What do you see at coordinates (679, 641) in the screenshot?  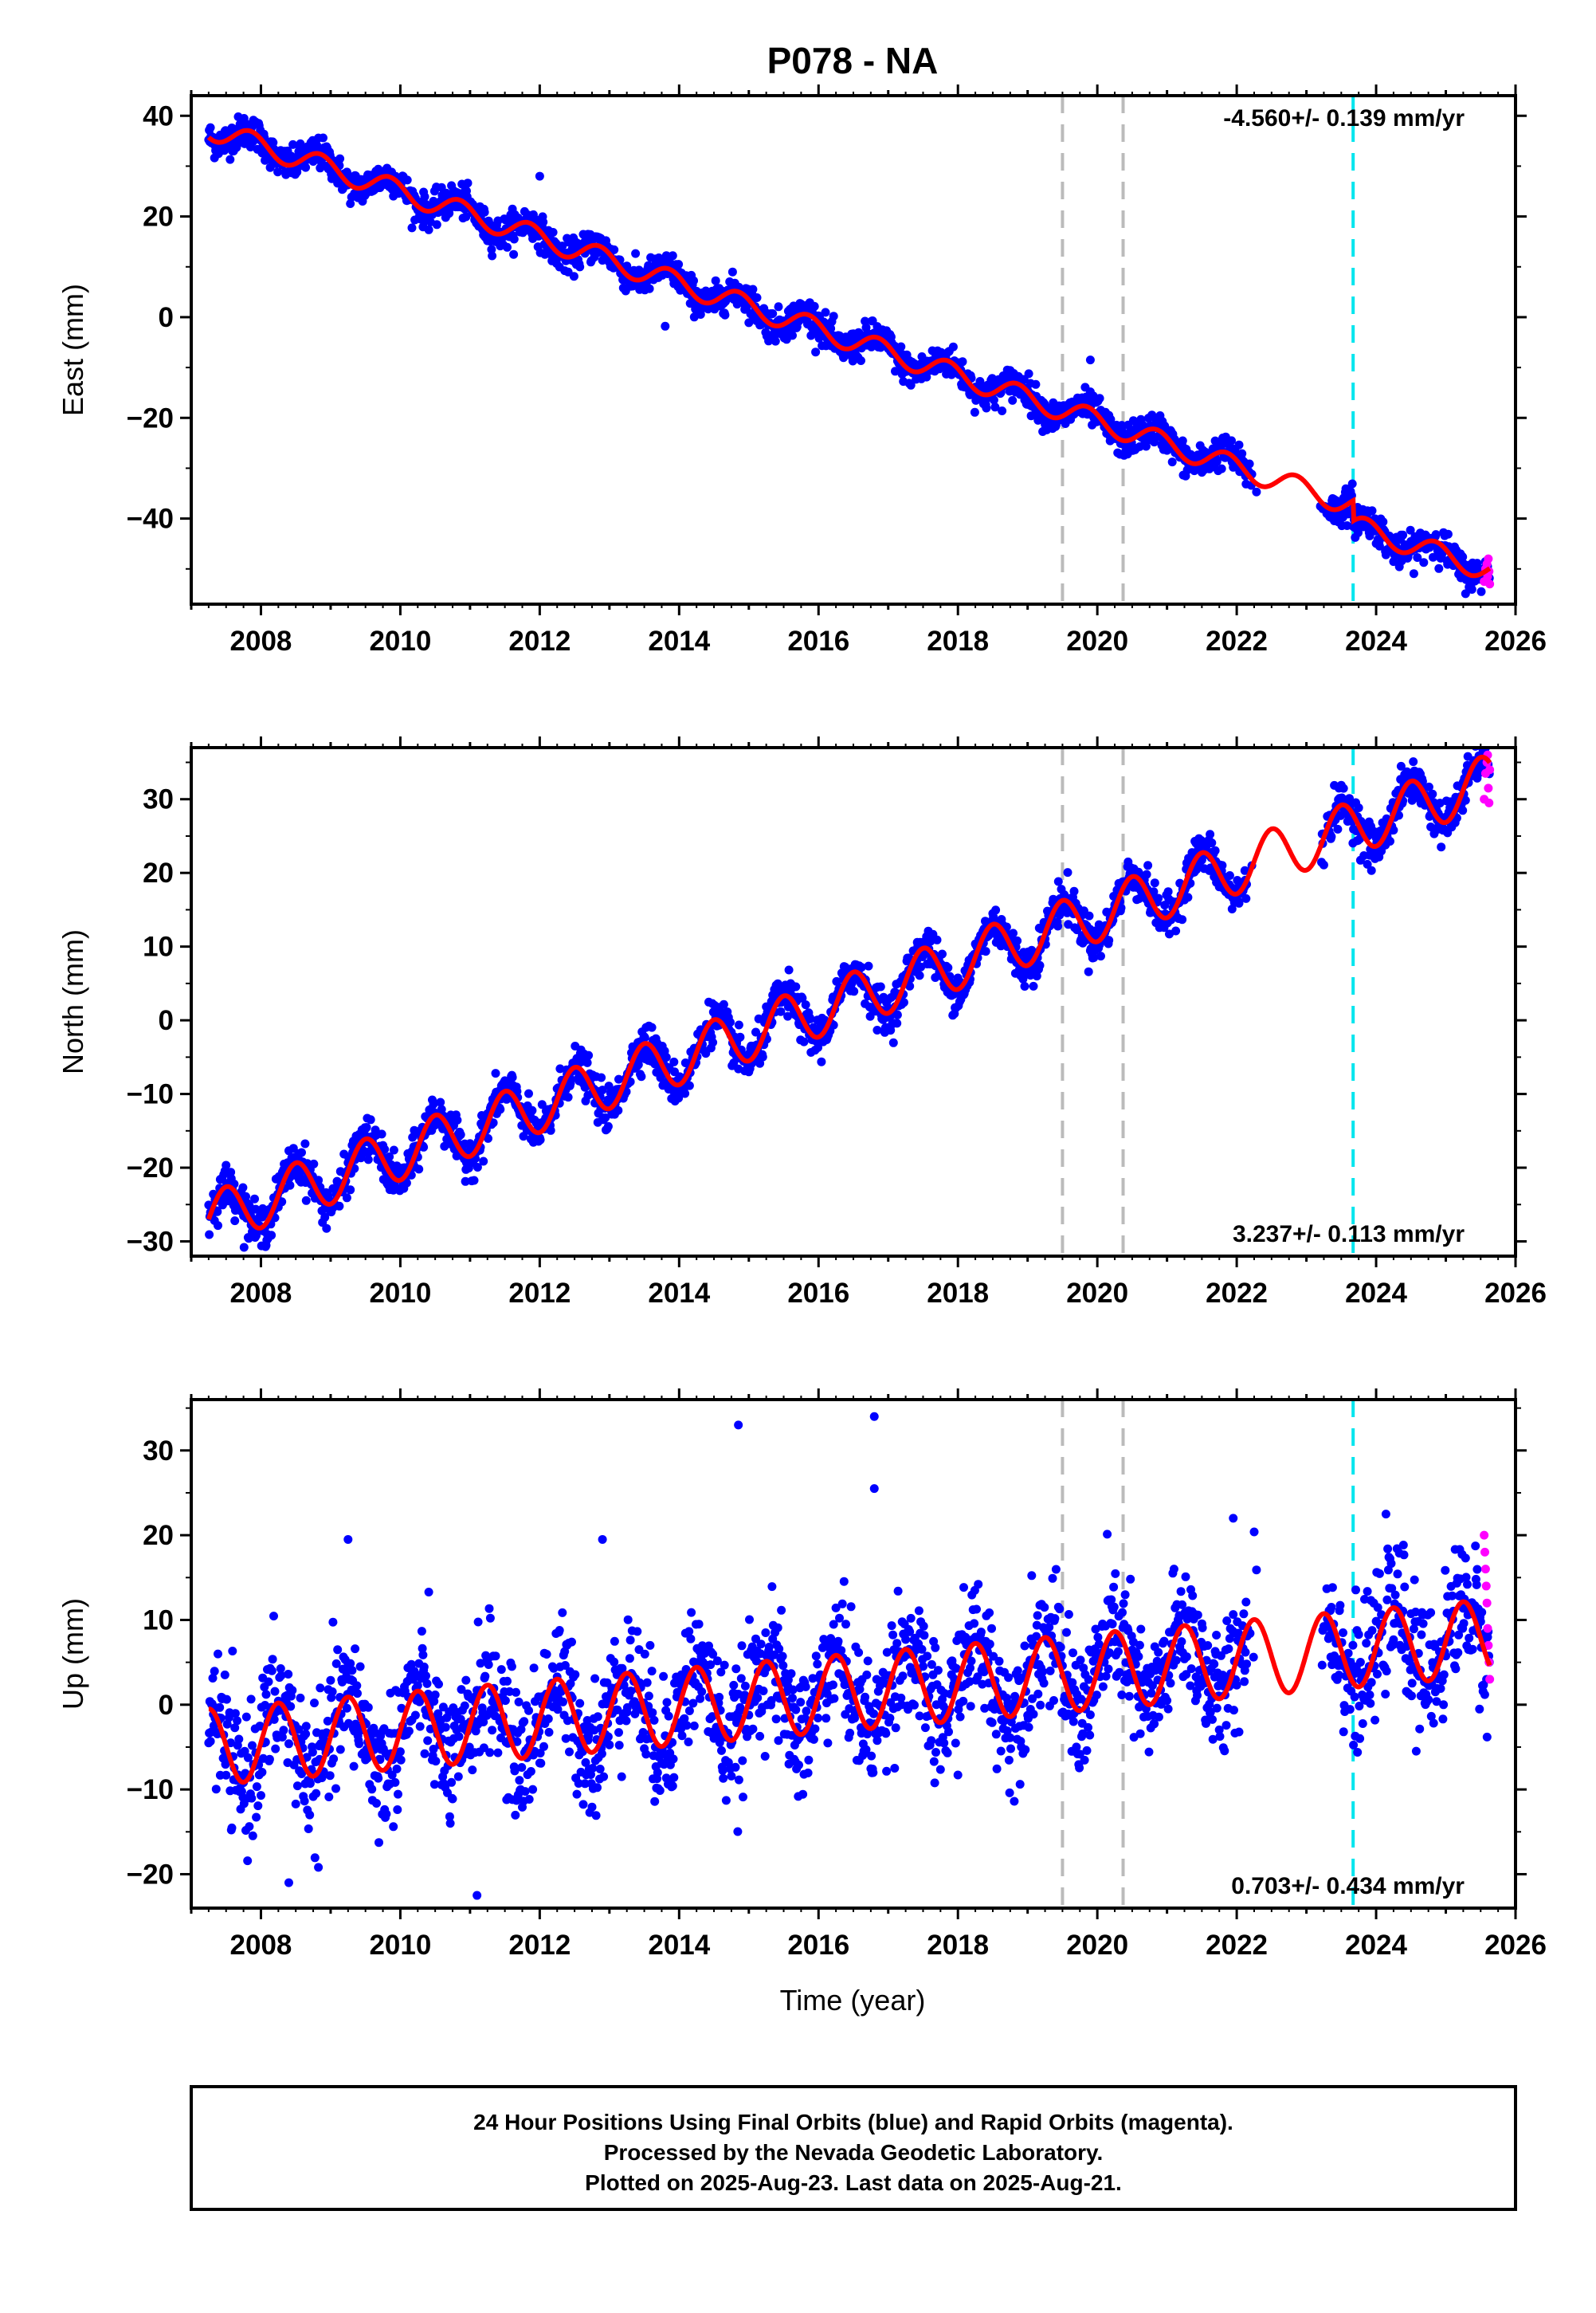 I see `x-tick-label: 2014` at bounding box center [679, 641].